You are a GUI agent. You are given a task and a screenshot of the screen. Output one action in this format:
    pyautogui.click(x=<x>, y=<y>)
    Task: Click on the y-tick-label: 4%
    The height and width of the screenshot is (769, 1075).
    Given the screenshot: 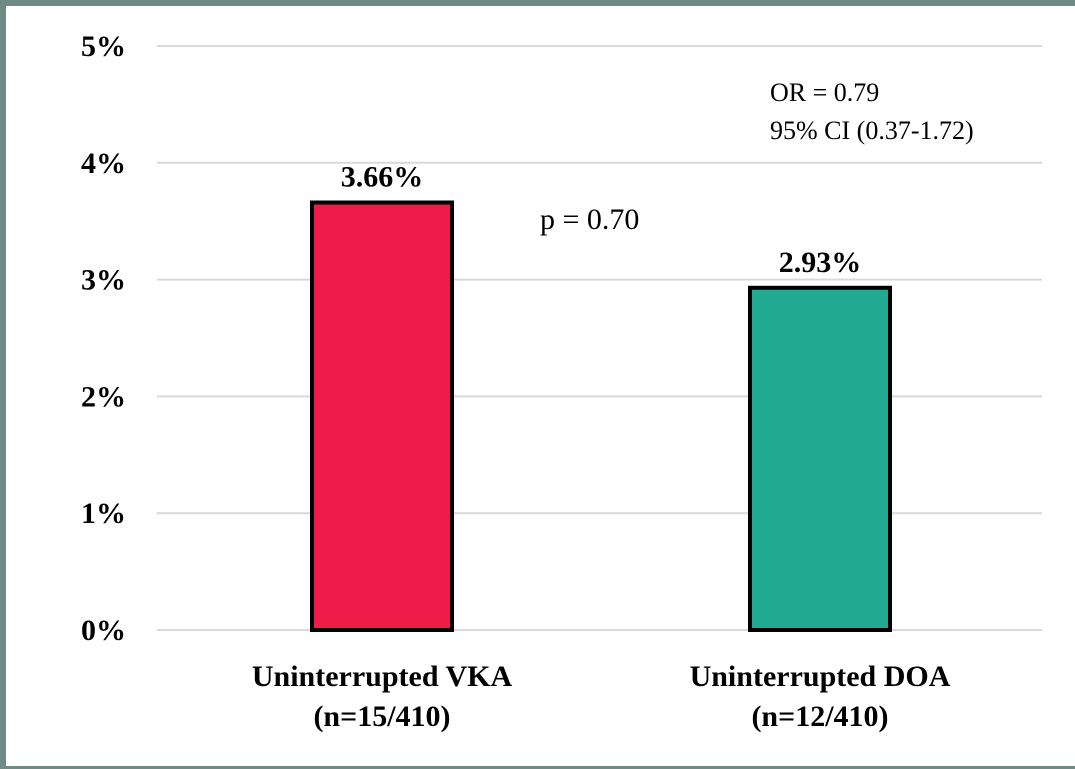 What is the action you would take?
    pyautogui.click(x=103, y=163)
    